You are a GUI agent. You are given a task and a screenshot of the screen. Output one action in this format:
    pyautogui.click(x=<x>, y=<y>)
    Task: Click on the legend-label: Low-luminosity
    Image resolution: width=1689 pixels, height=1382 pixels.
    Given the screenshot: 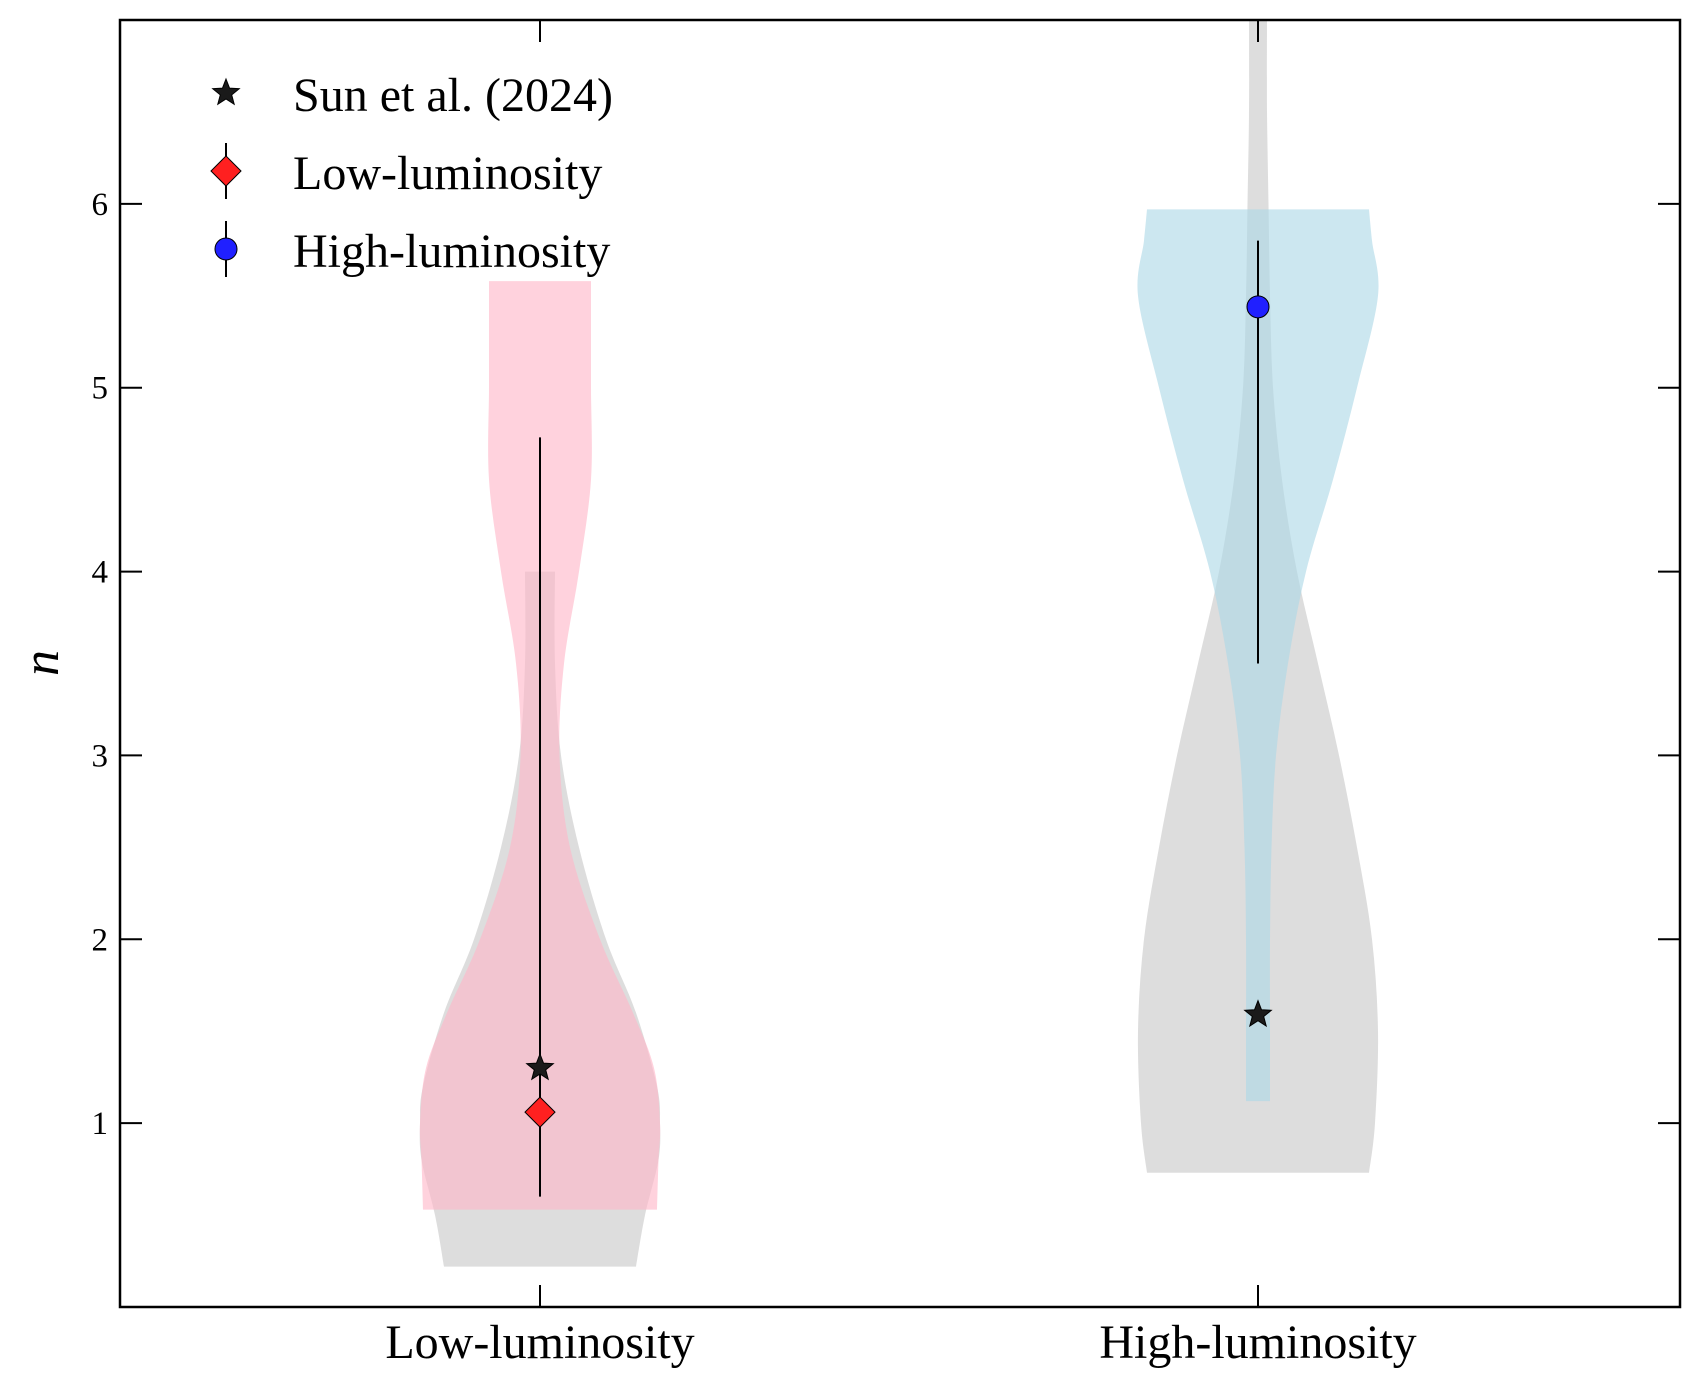 What is the action you would take?
    pyautogui.click(x=447, y=173)
    